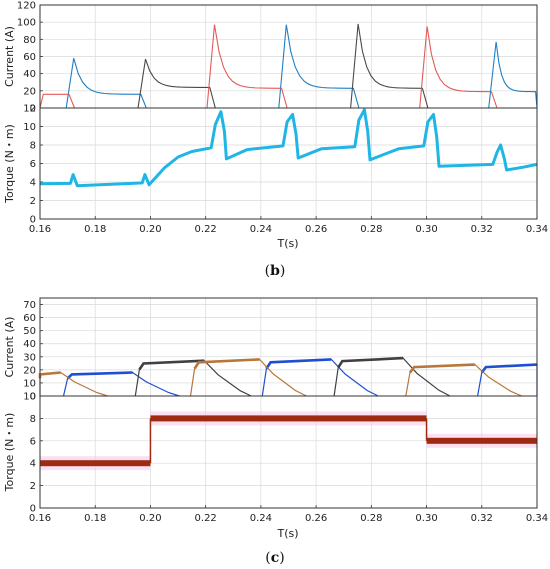 This screenshot has height=569, width=550. I want to click on chart-c-xlabel: T(s), so click(287, 533).